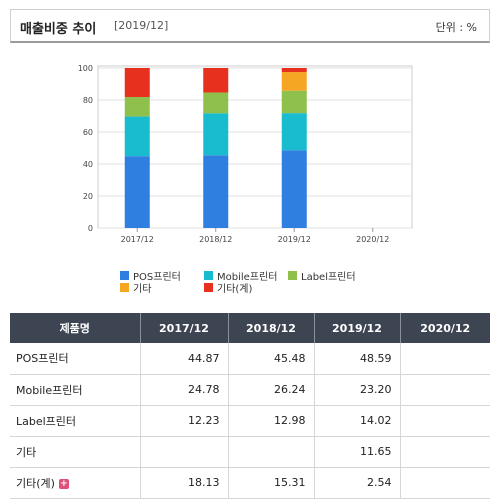  Describe the element at coordinates (250, 26) in the screenshot. I see `section-header: 매출비중 추이 [2019/12] 단위 : %` at that location.